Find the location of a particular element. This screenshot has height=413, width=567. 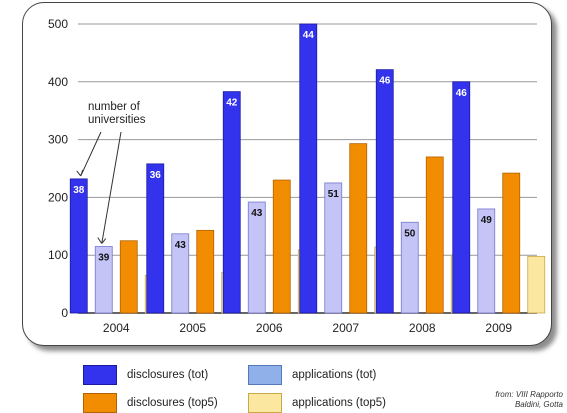

legend-item-disclosures-top5: disclosures (top5) is located at coordinates (150, 403).